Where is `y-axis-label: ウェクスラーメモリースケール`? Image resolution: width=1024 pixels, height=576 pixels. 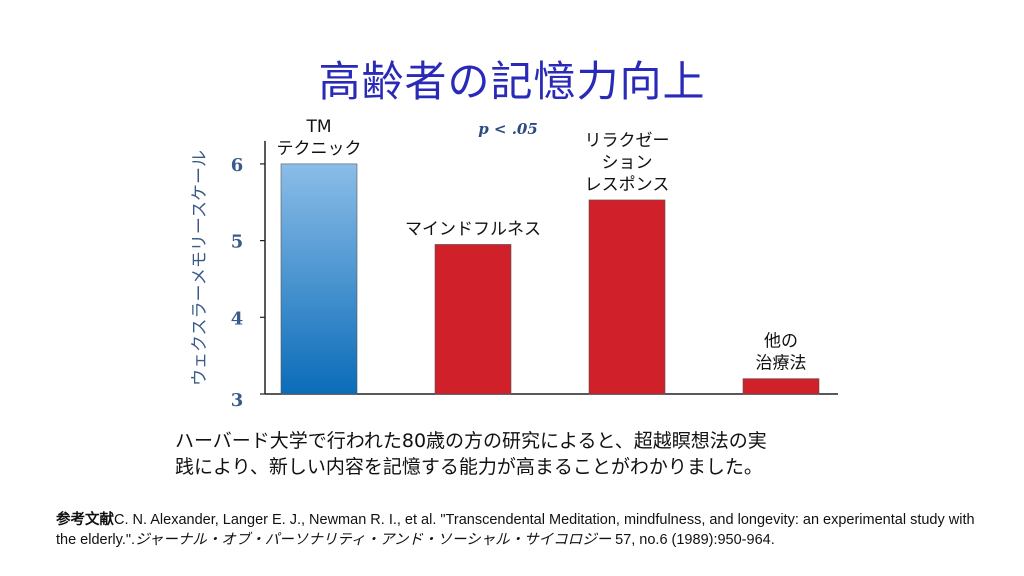
y-axis-label: ウェクスラーメモリースケール is located at coordinates (200, 268).